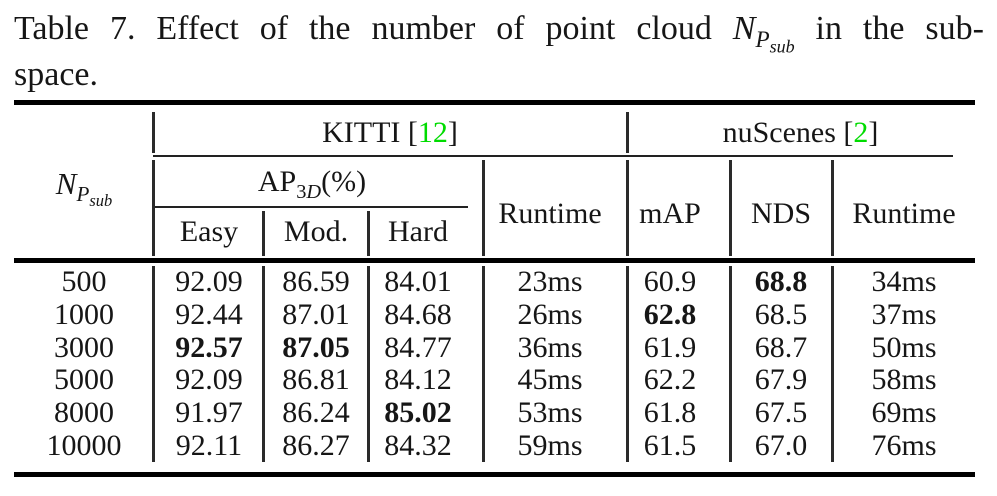 The height and width of the screenshot is (496, 997). What do you see at coordinates (344, 181) in the screenshot?
I see `ap-percent: (%)` at bounding box center [344, 181].